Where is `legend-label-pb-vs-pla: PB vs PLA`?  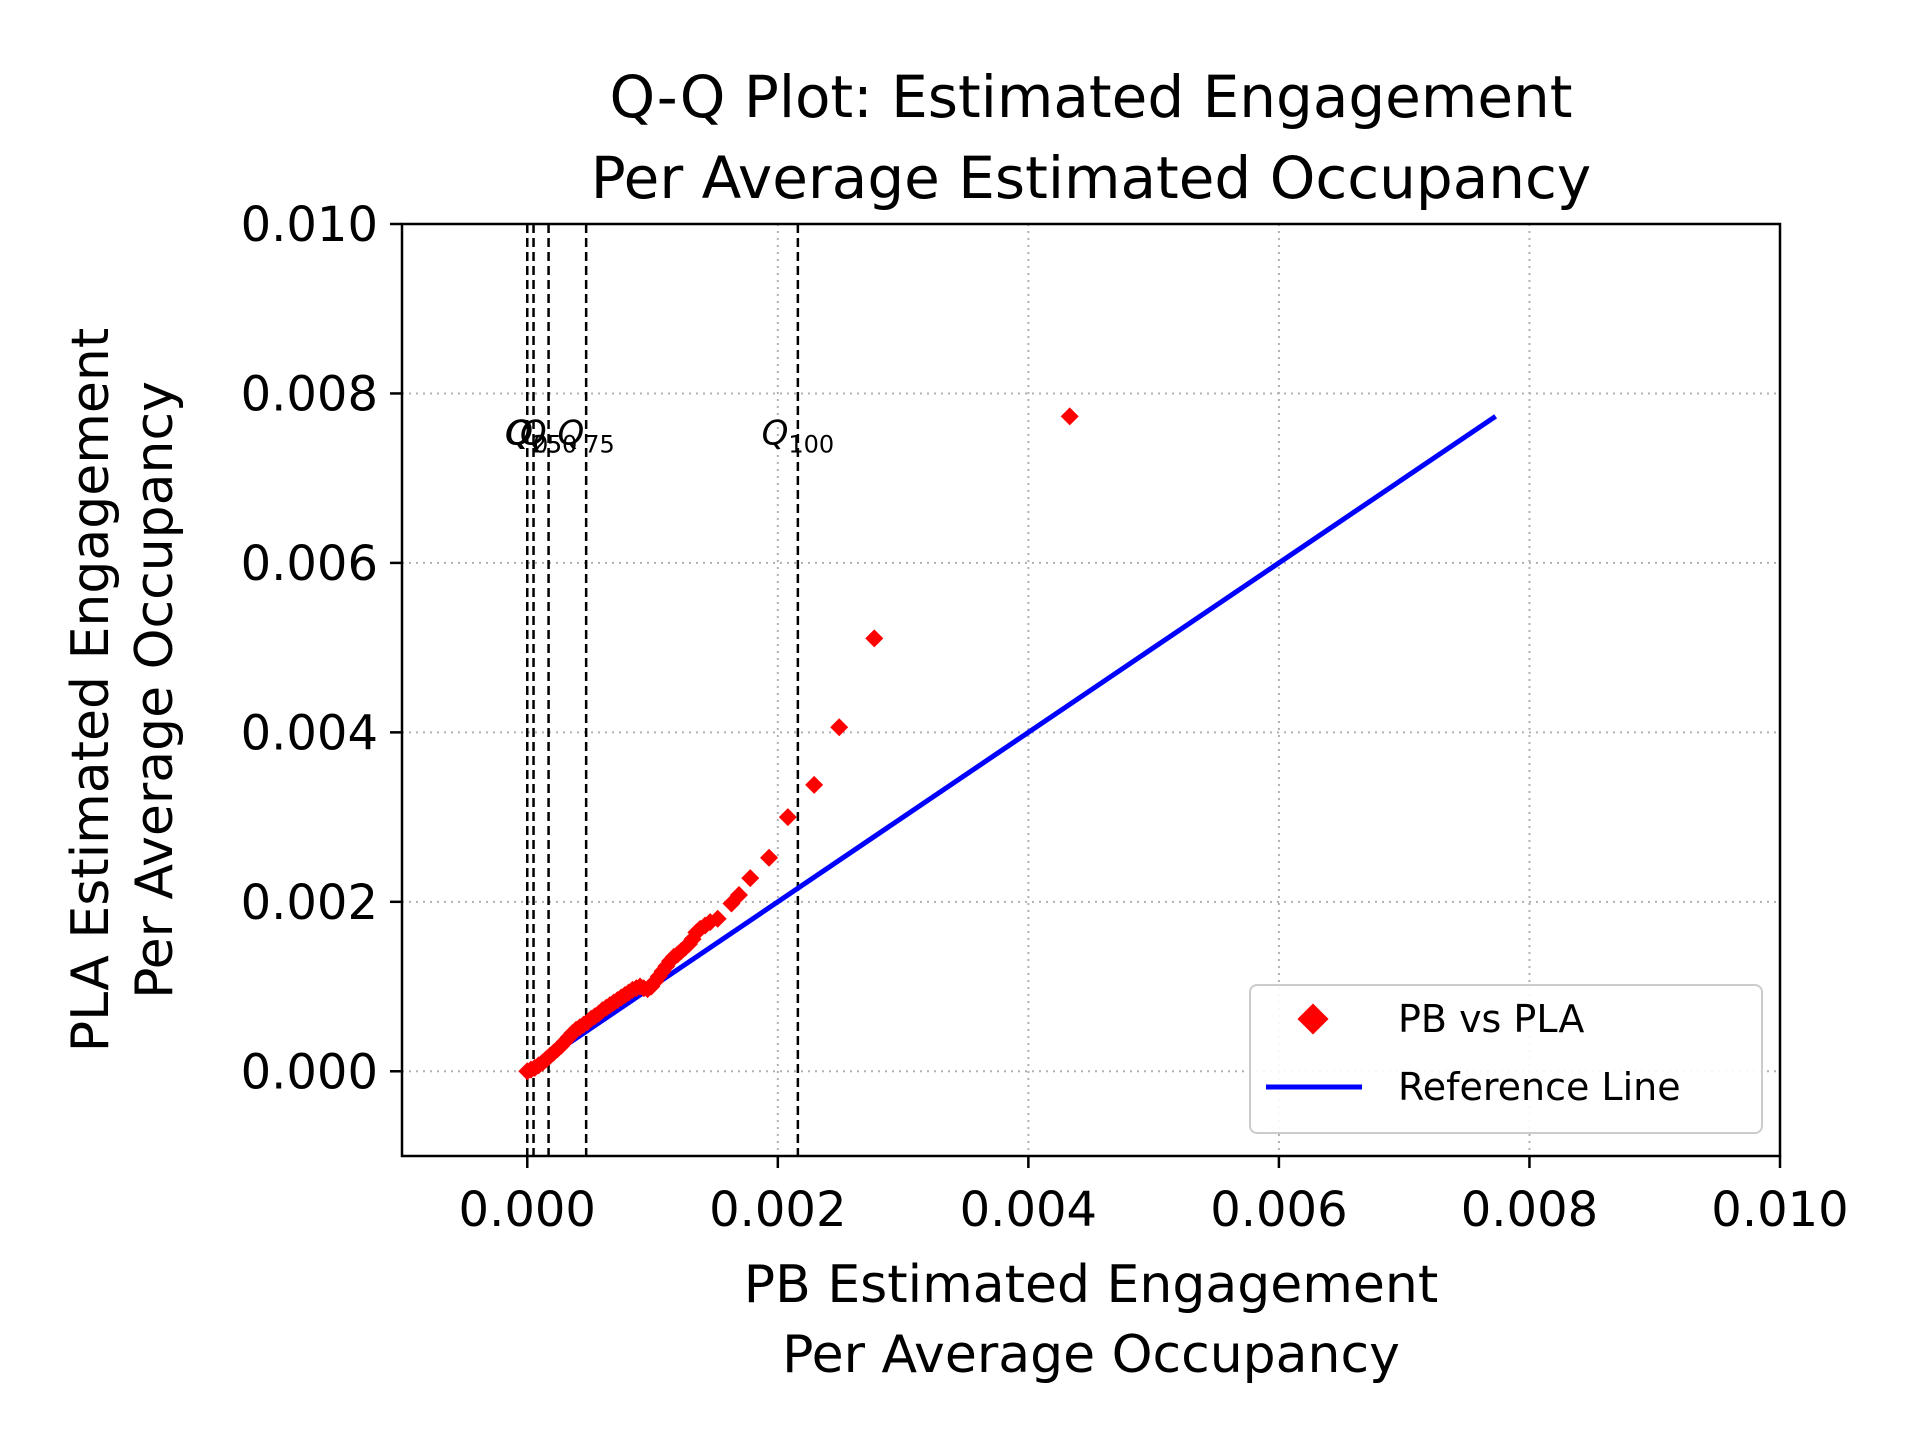
legend-label-pb-vs-pla: PB vs PLA is located at coordinates (1491, 1019).